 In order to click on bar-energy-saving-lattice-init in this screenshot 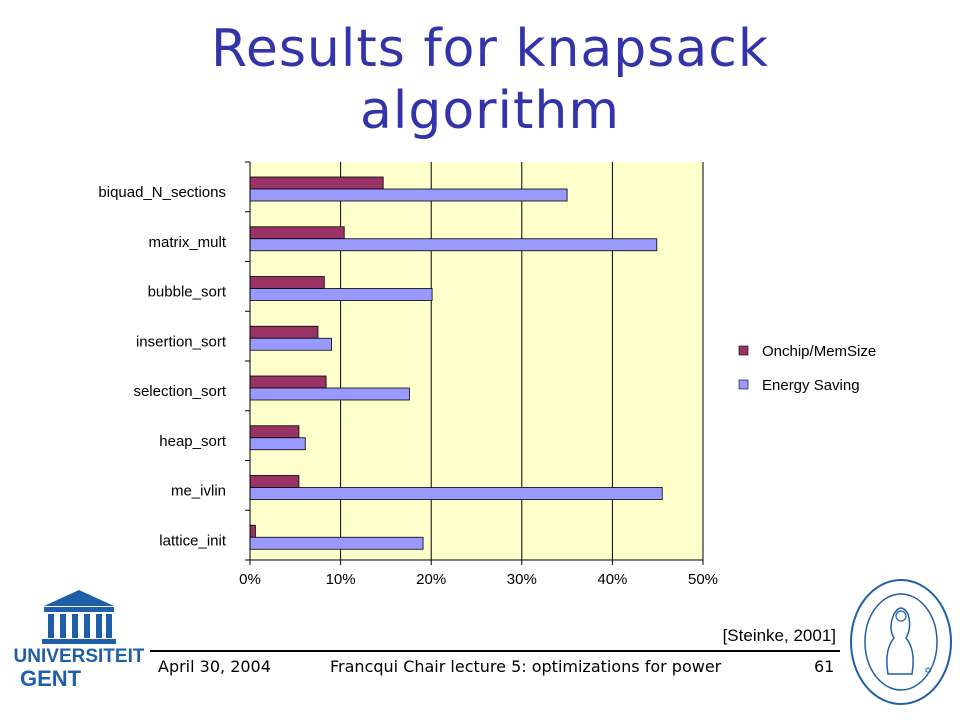, I will do `click(336, 543)`.